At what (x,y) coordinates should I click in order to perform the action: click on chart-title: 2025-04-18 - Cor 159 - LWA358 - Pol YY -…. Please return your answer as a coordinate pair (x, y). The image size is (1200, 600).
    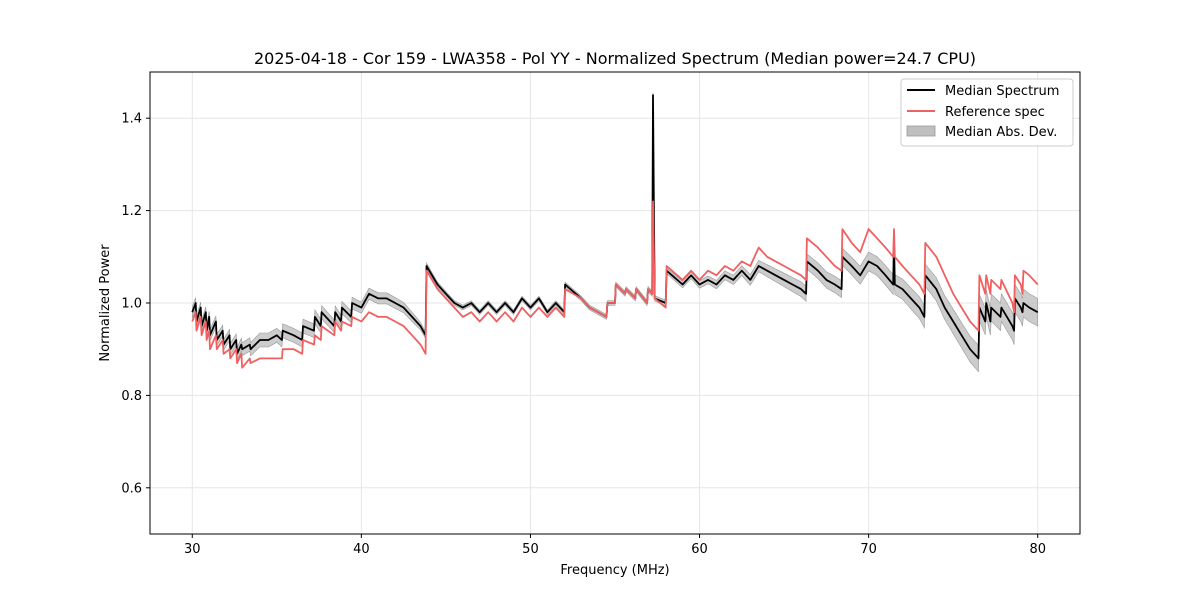
    Looking at the image, I should click on (615, 58).